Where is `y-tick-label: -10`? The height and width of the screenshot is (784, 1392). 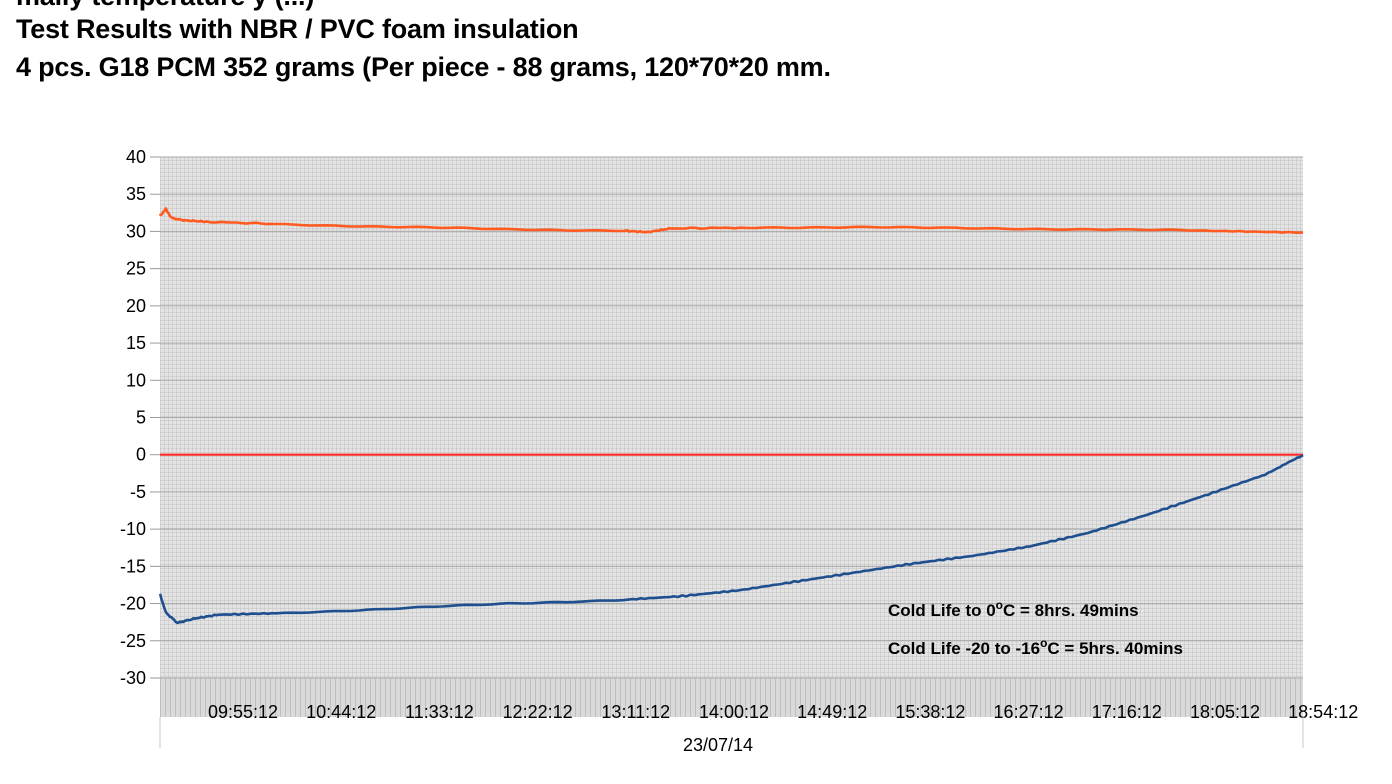
y-tick-label: -10 is located at coordinates (133, 529).